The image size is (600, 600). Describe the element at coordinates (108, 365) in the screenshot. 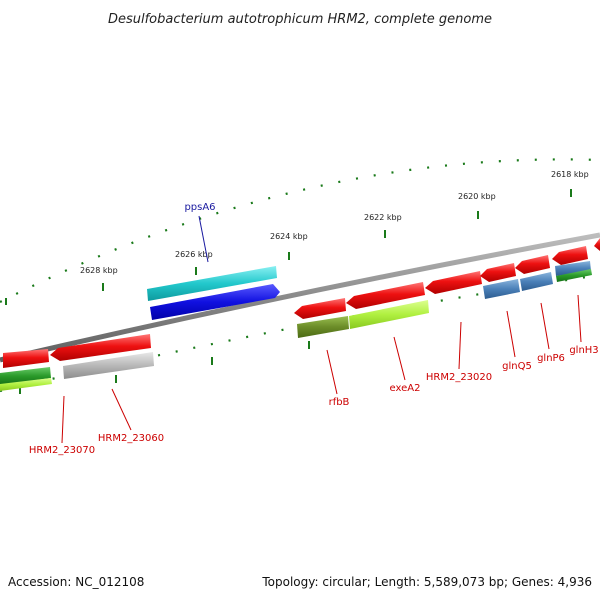

I see `gene-HRM2_23060-grey` at that location.